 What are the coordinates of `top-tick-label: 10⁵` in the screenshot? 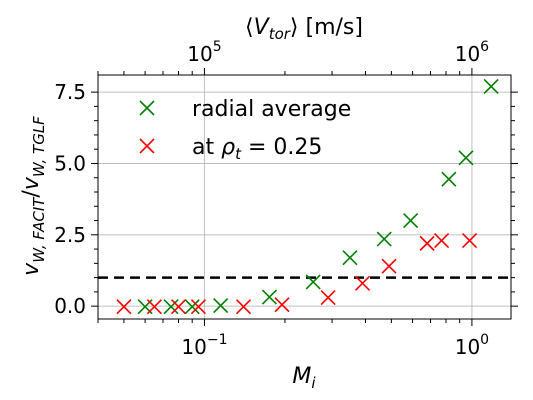 It's located at (204, 52).